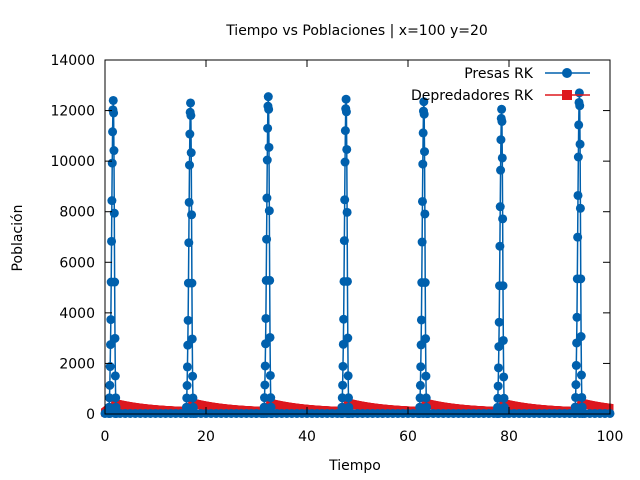 The image size is (640, 480). I want to click on x-tick-label: 100, so click(610, 437).